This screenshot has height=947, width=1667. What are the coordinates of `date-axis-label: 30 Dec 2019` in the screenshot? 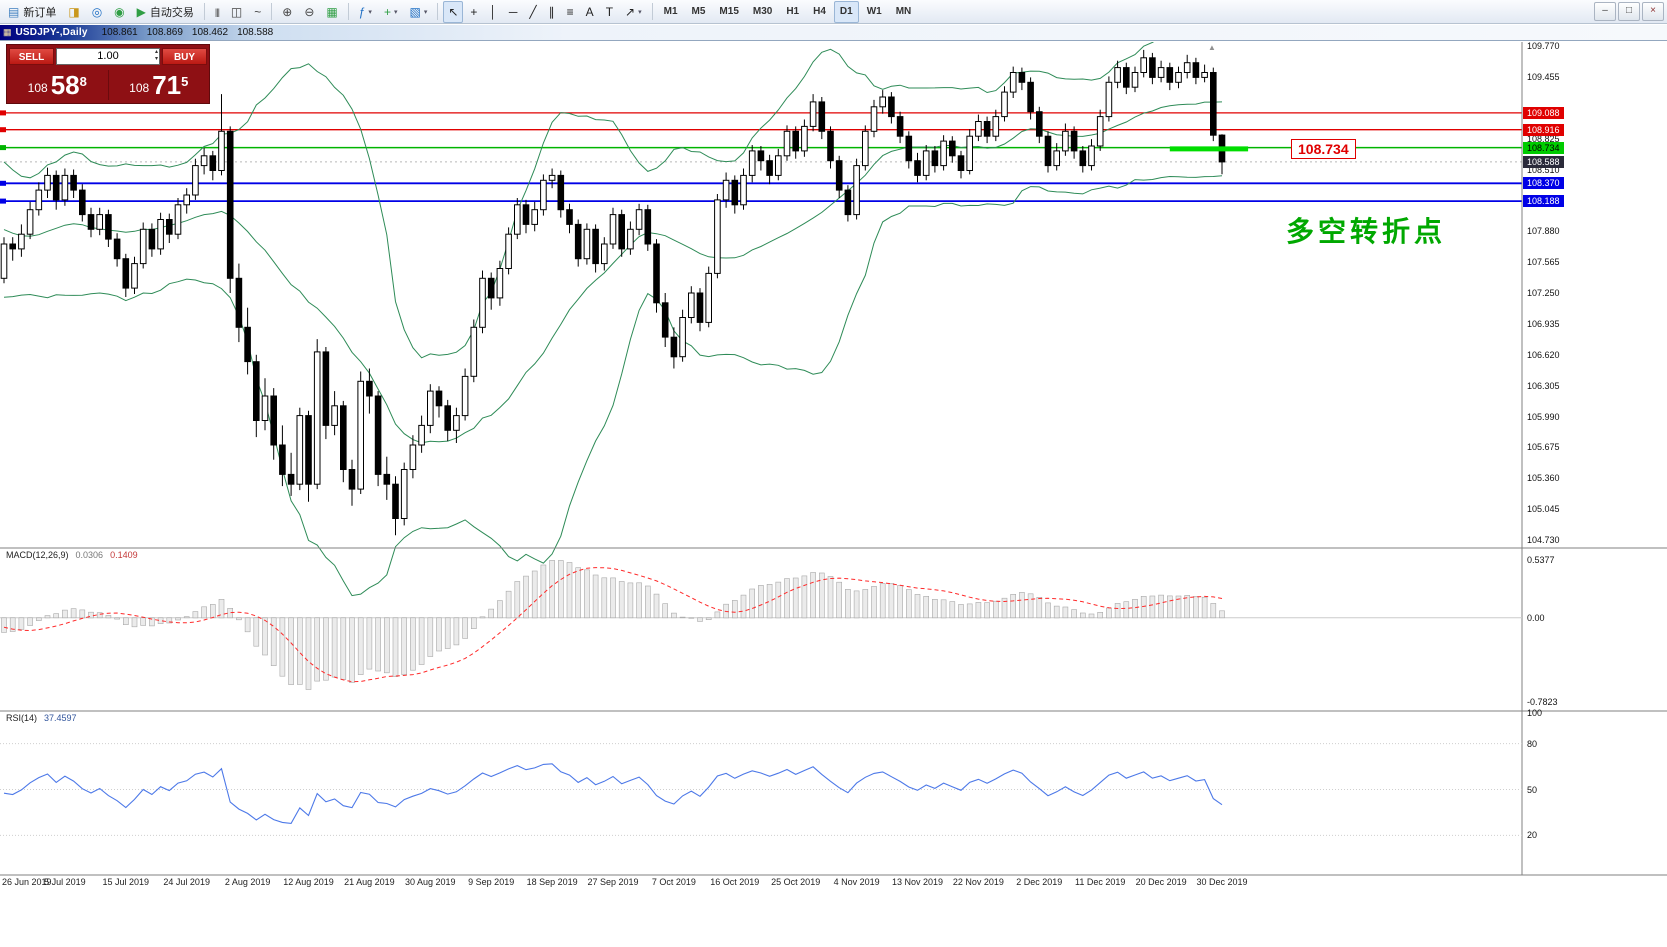 It's located at (1222, 882).